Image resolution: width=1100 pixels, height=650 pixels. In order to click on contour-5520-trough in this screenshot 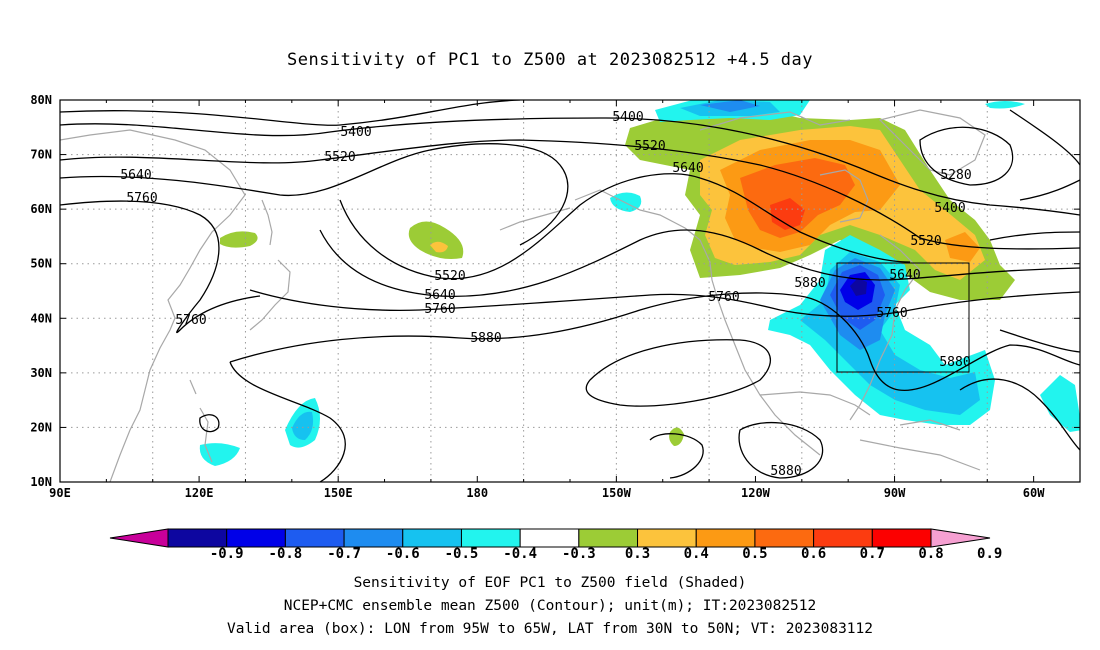, I will do `click(625, 226)`.